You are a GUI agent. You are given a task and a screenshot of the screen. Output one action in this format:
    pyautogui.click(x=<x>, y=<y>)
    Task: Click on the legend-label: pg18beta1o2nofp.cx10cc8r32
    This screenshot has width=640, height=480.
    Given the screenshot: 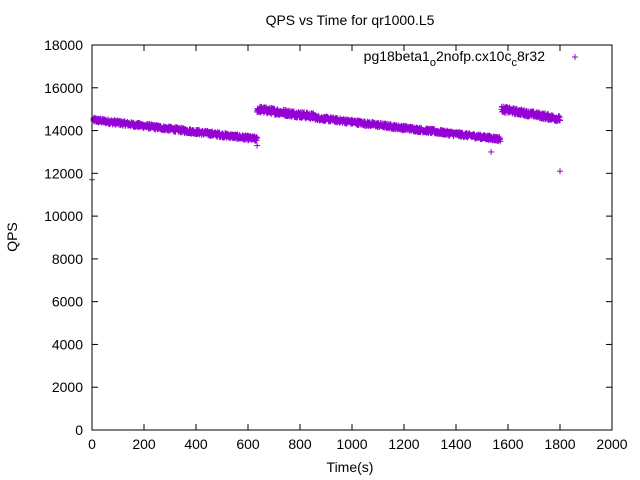 What is the action you would take?
    pyautogui.click(x=455, y=58)
    